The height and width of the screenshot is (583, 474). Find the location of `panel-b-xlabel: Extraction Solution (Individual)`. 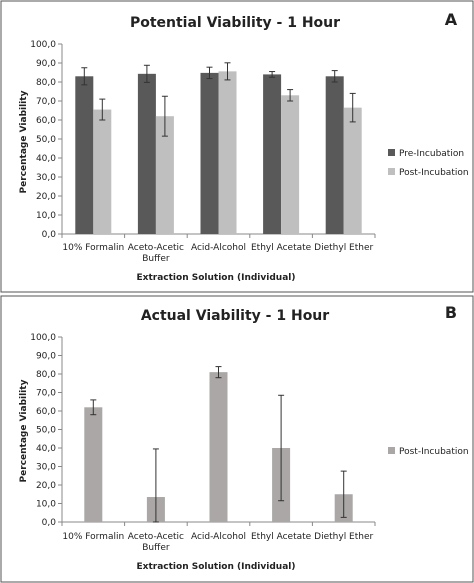

panel-b-xlabel: Extraction Solution (Individual) is located at coordinates (216, 567).